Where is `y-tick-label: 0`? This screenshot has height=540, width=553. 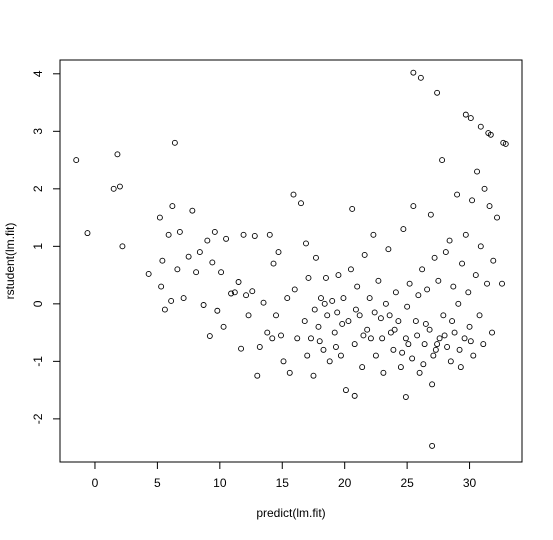
y-tick-label: 0 is located at coordinates (38, 303).